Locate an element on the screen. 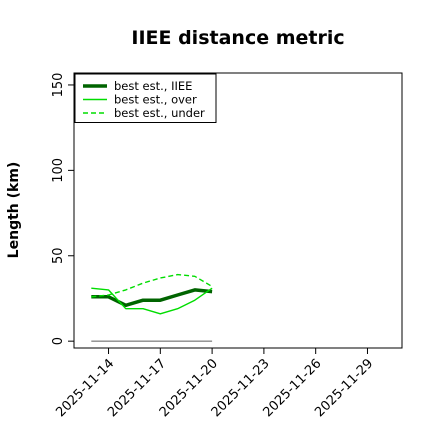 The width and height of the screenshot is (440, 440). y-axis-label: Length (km) is located at coordinates (14, 210).